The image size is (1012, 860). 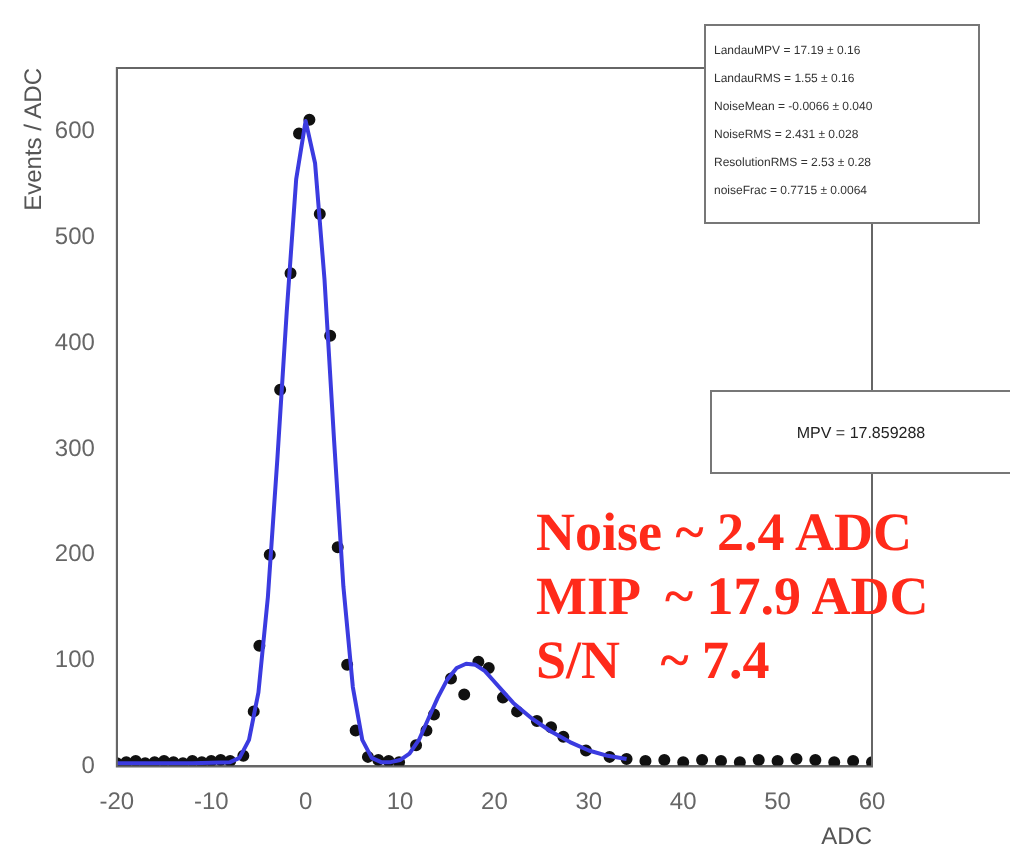 What do you see at coordinates (400, 801) in the screenshot?
I see `x-tick-label: 10` at bounding box center [400, 801].